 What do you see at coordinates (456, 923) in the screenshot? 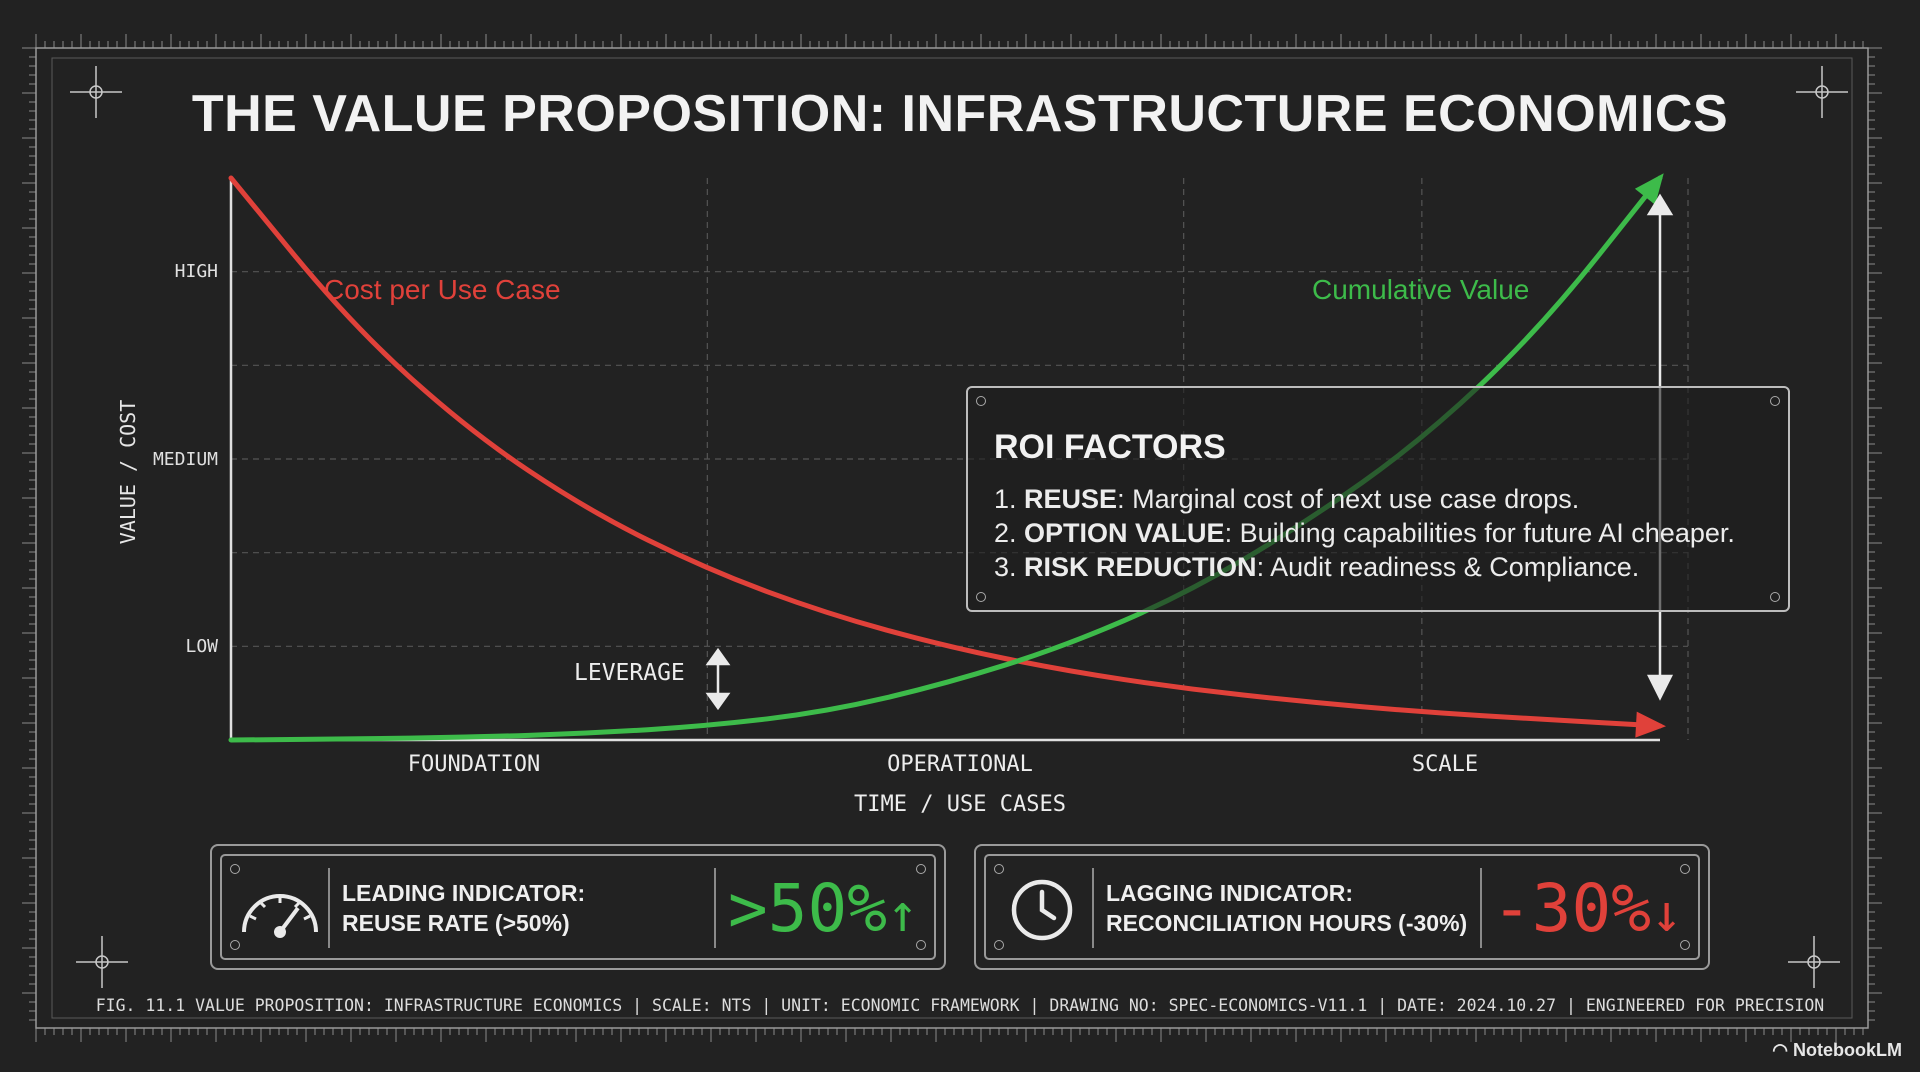
I see `kpi-leading-subtitle: REUSE RATE (>50%)` at bounding box center [456, 923].